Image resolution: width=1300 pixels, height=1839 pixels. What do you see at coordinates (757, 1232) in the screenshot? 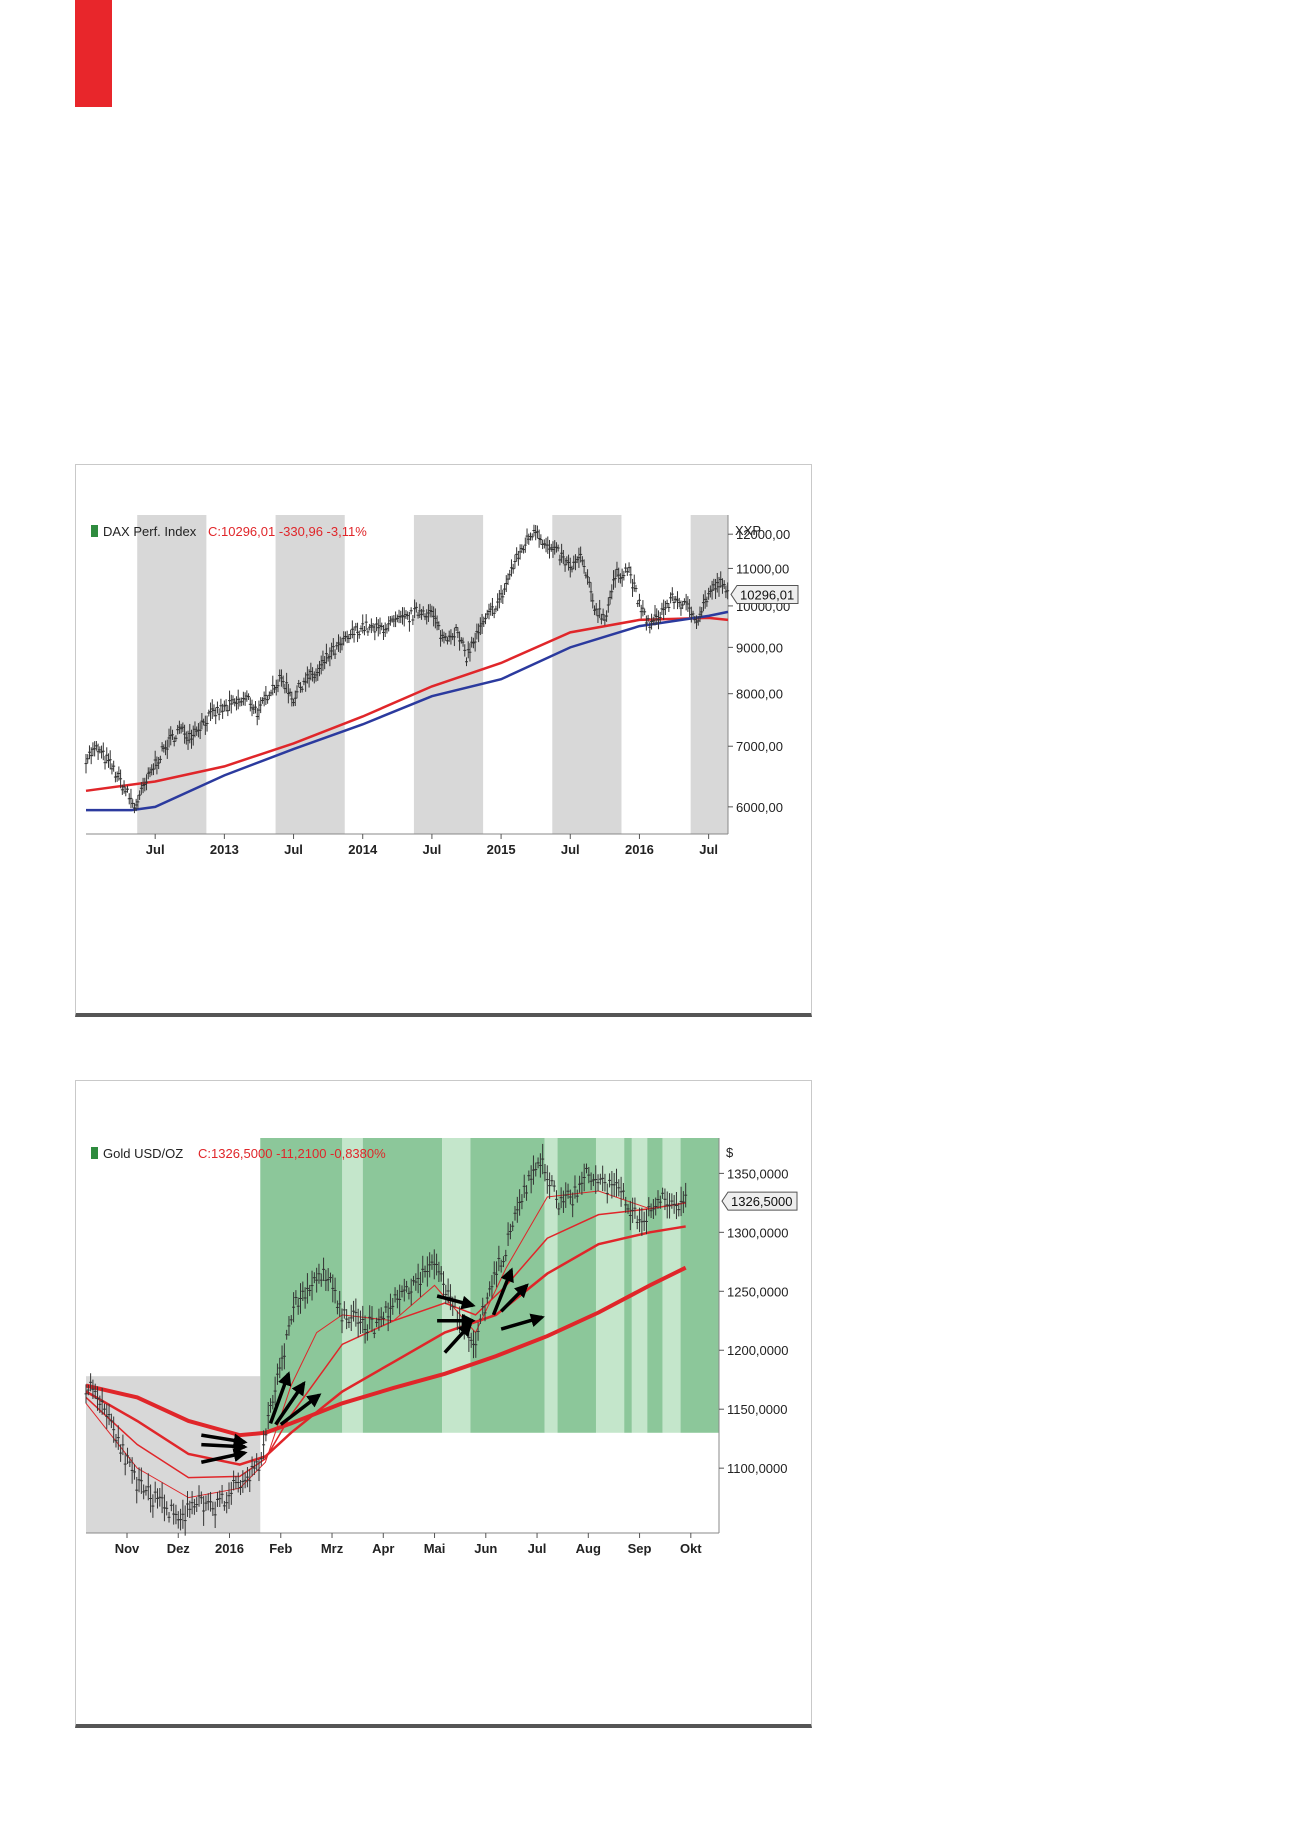
I see `y-tick-label: 1300,0000` at bounding box center [757, 1232].